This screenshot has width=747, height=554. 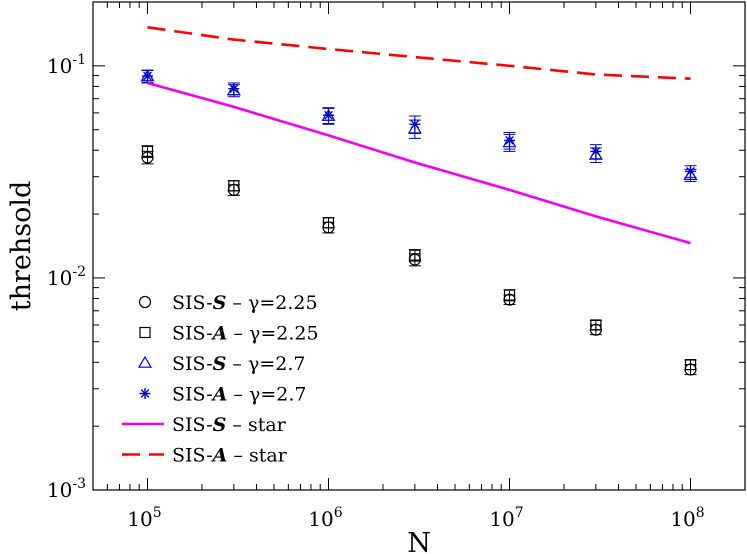 I want to click on legend-entry: SIS-A – γ=2.7, so click(x=222, y=395).